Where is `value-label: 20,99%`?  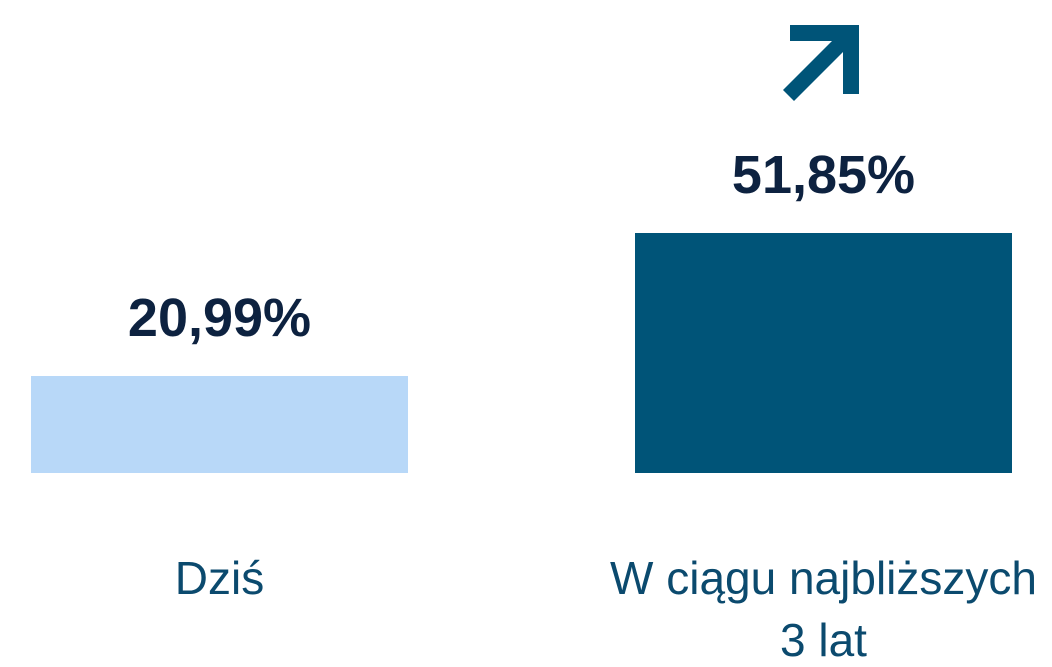
value-label: 20,99% is located at coordinates (219, 317).